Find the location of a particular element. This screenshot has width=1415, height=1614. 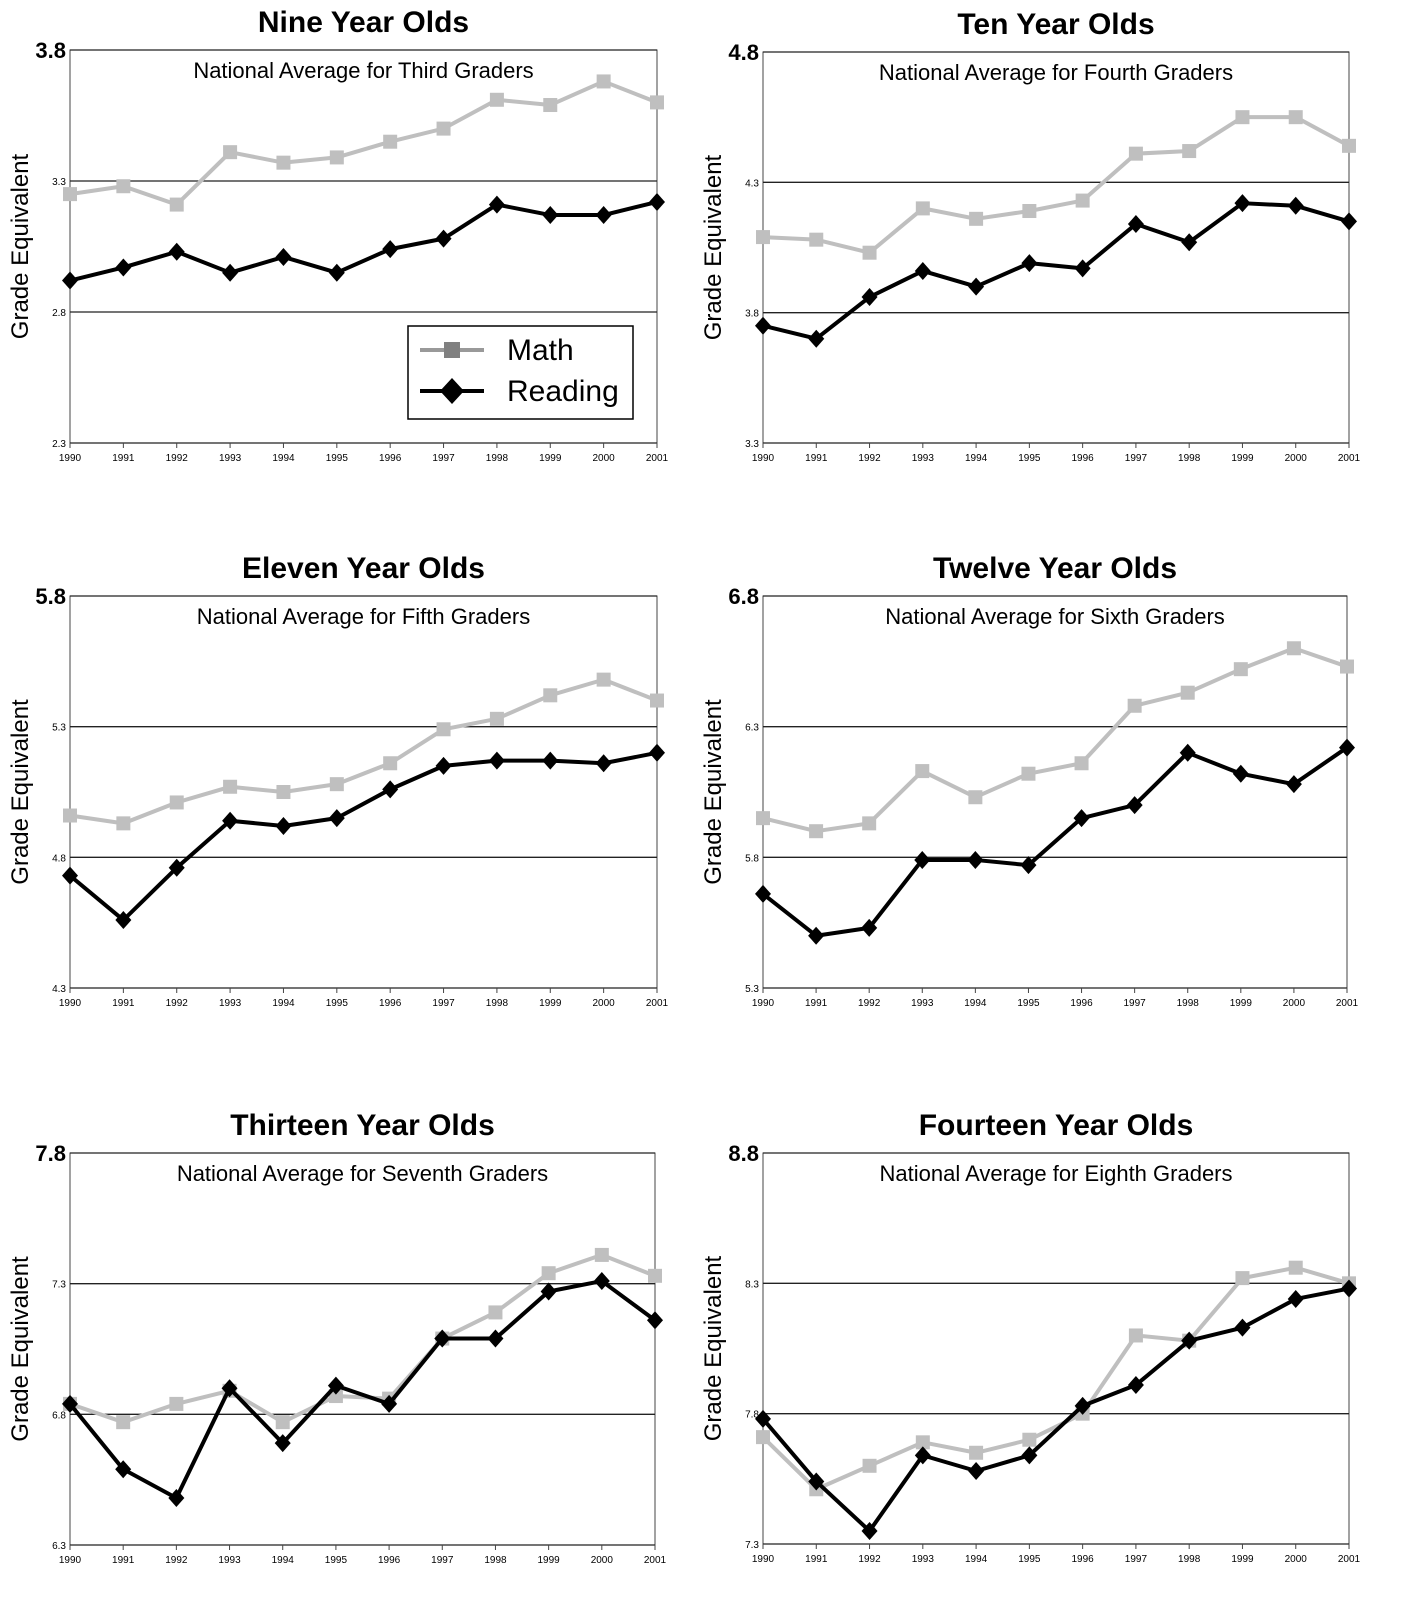

chart-title: Twelve Year Olds is located at coordinates (1055, 568).